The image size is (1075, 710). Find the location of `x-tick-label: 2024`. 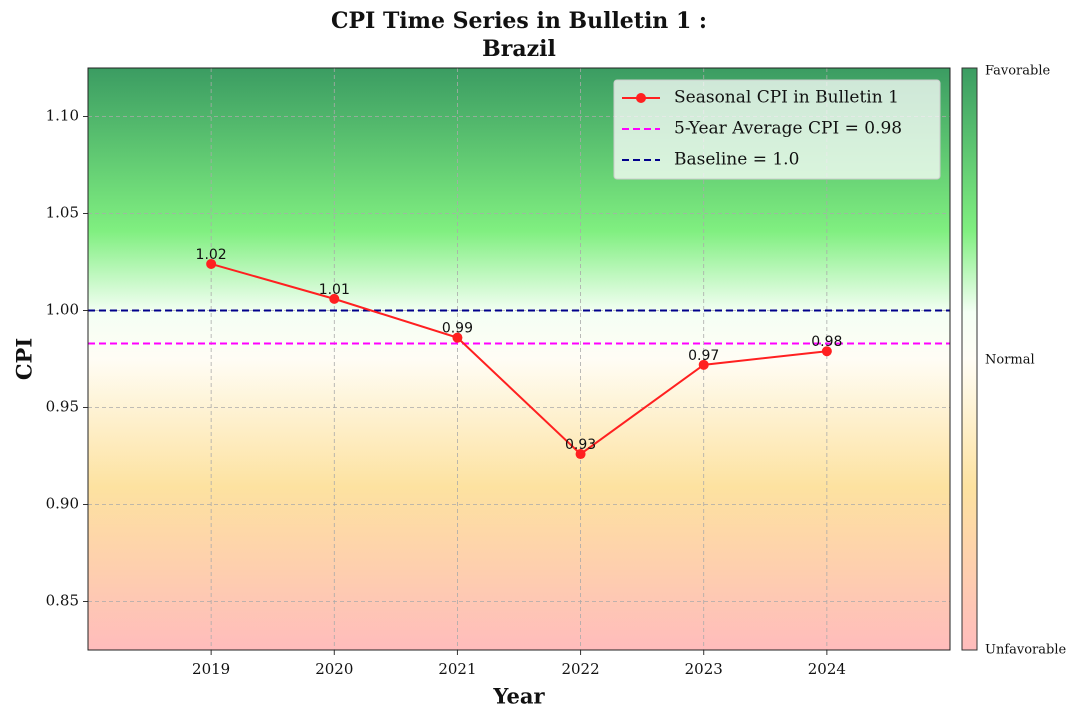

x-tick-label: 2024 is located at coordinates (827, 669).